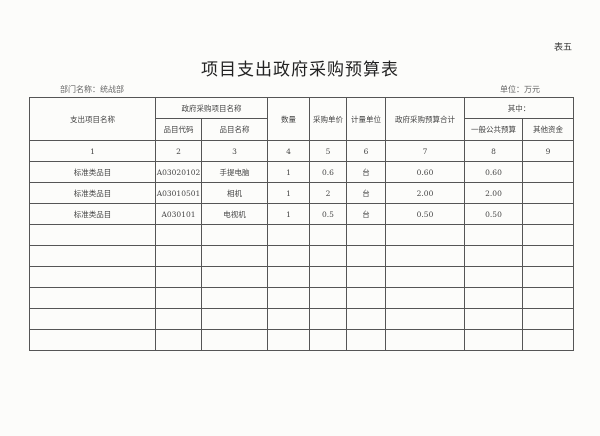 This screenshot has width=600, height=436. Describe the element at coordinates (493, 214) in the screenshot. I see `table-cell: 0.50` at that location.